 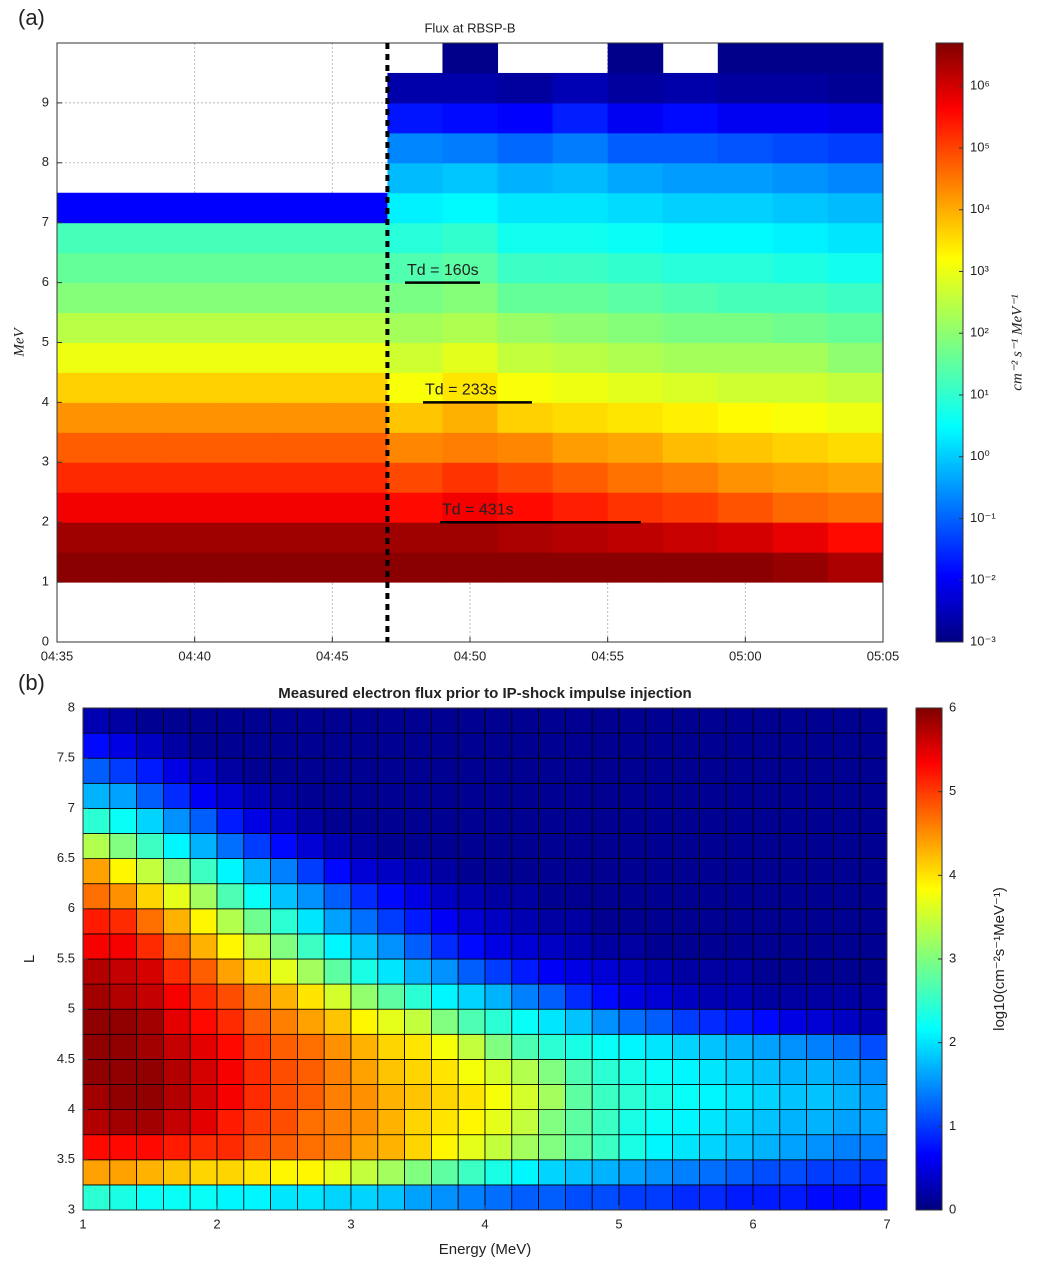 I want to click on y-tick-label: 8, so click(x=45, y=161).